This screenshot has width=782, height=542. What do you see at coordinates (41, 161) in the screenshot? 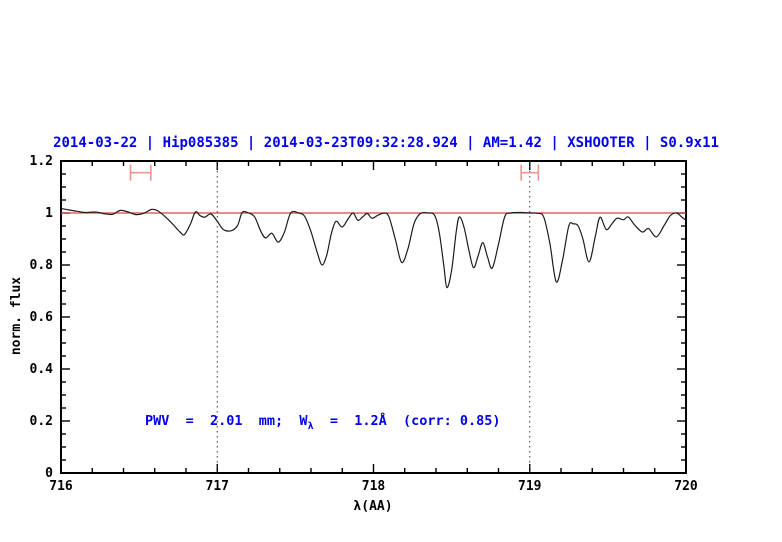
I see `y-tick-label: 1.2` at bounding box center [41, 161].